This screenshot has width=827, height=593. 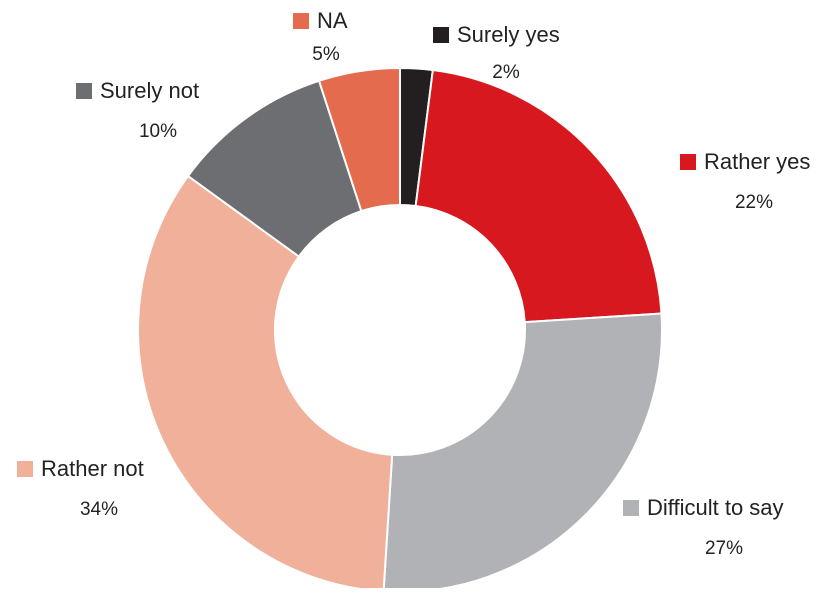 What do you see at coordinates (301, 21) in the screenshot?
I see `legend-swatch-na` at bounding box center [301, 21].